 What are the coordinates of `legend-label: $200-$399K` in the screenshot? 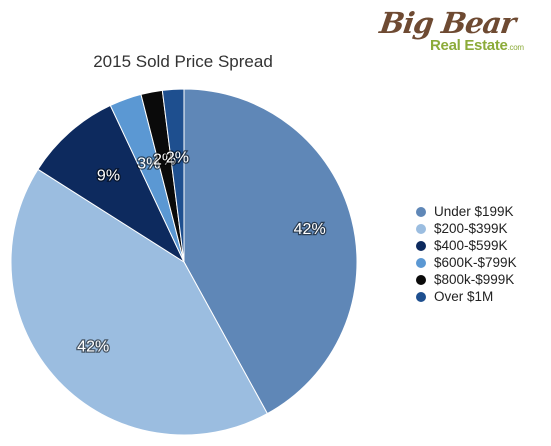 It's located at (471, 228).